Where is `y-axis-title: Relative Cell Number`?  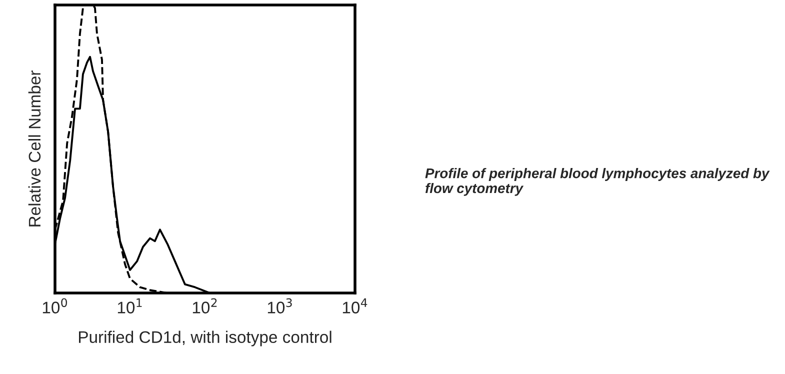
y-axis-title: Relative Cell Number is located at coordinates (34, 148).